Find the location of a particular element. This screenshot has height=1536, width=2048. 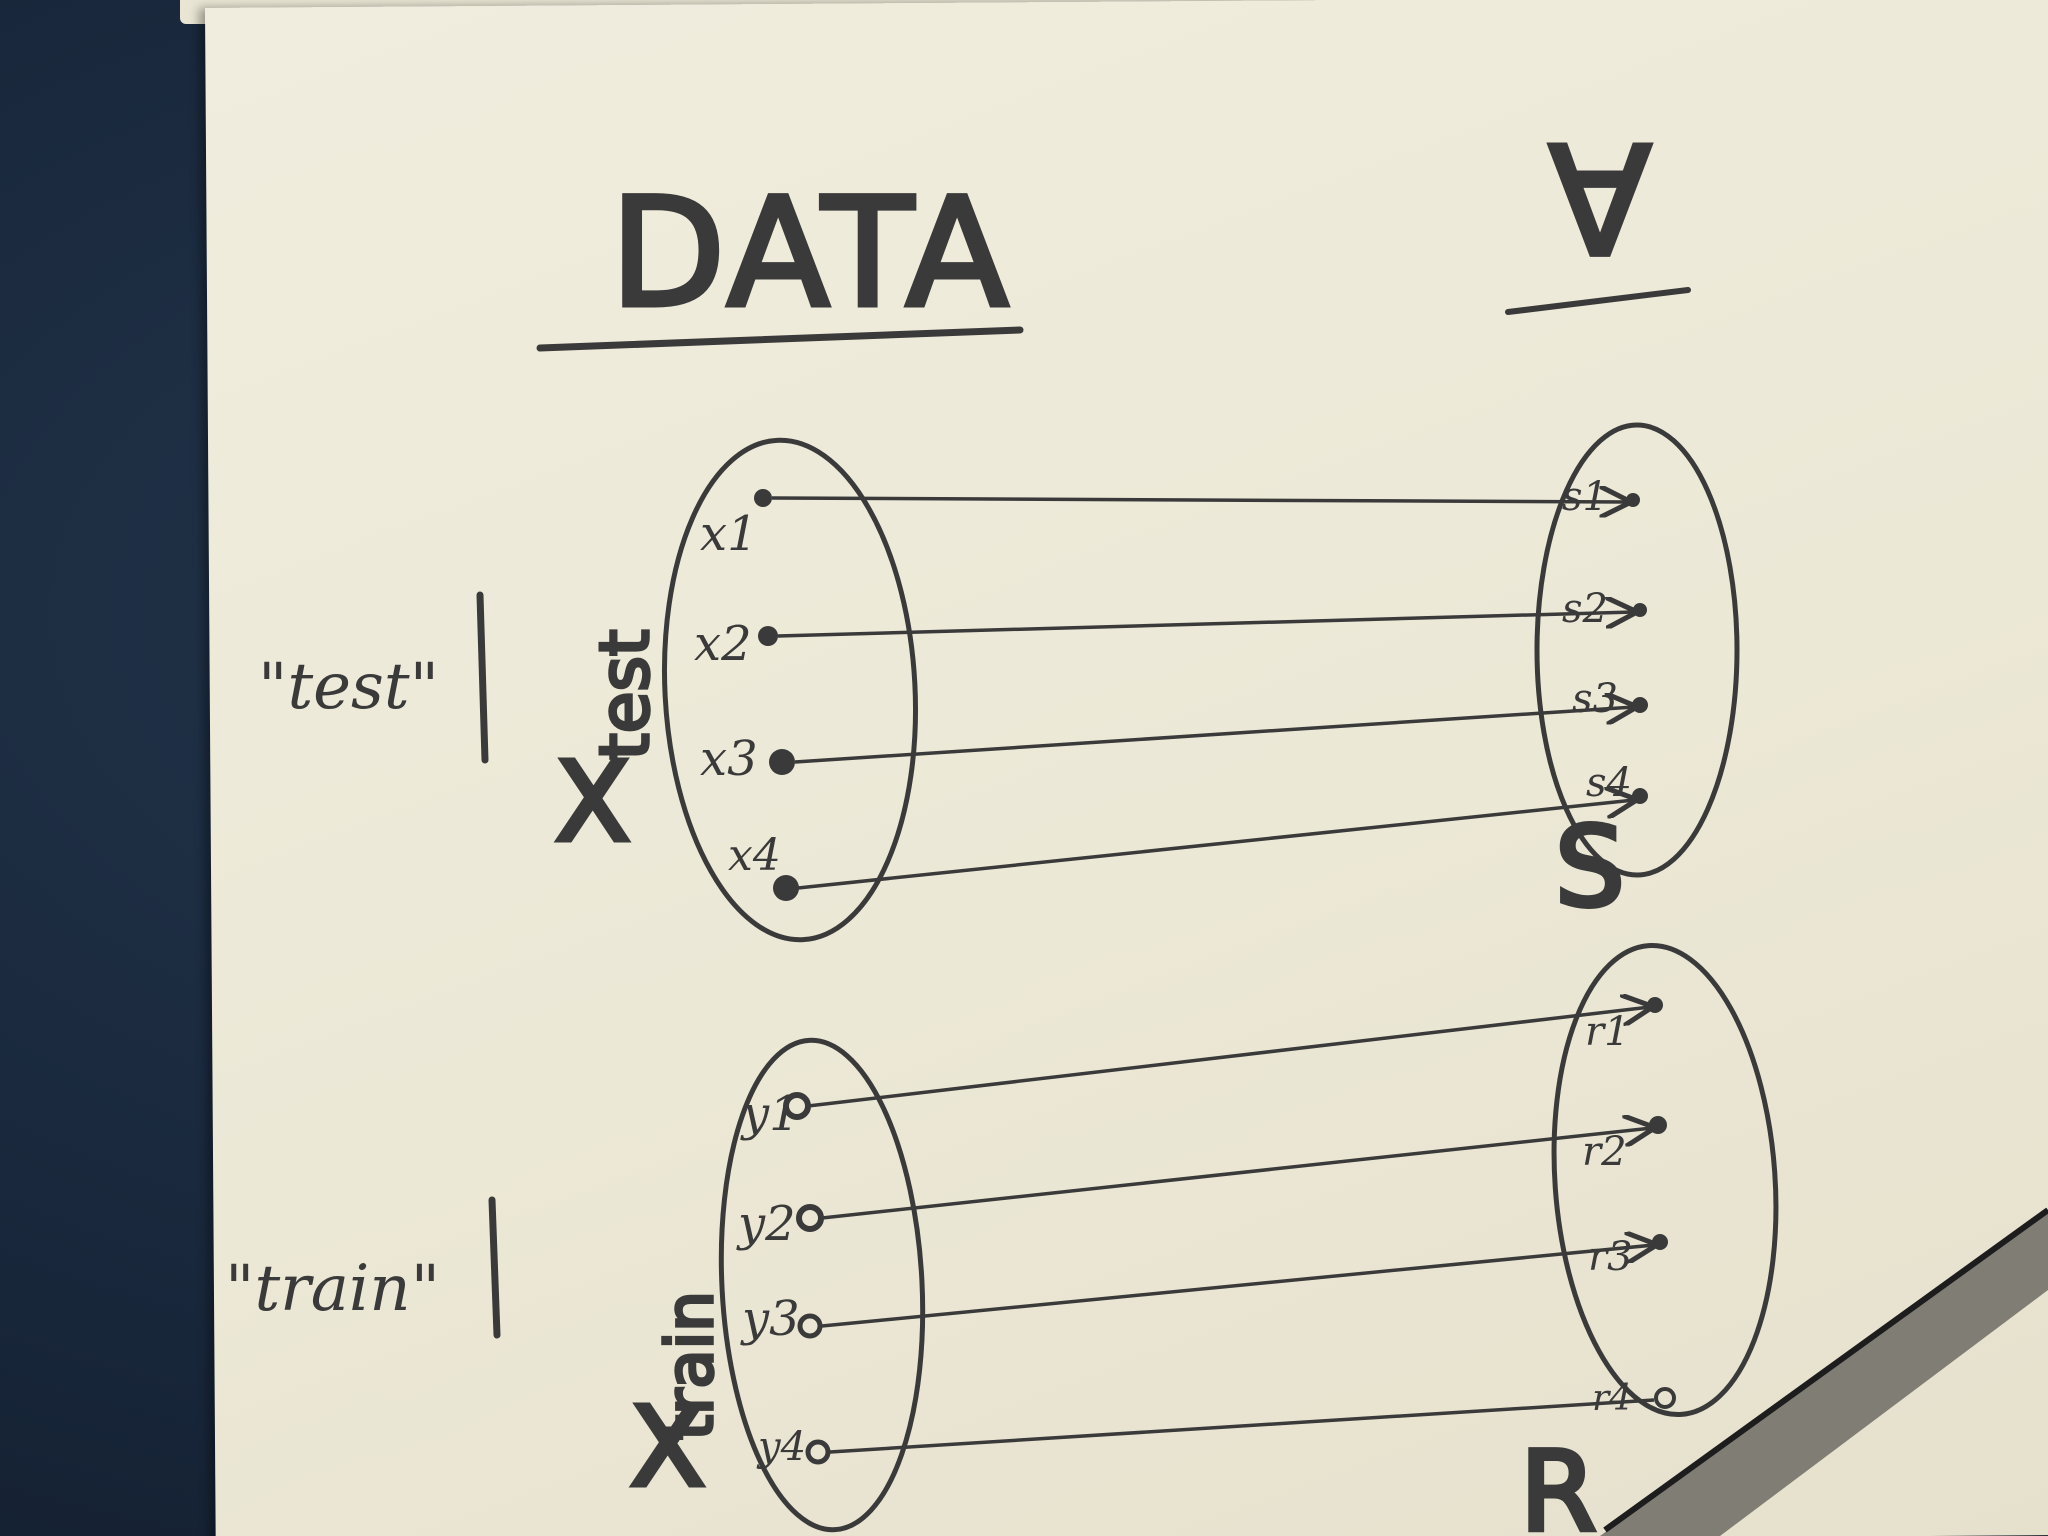

test-output-label: s3 is located at coordinates (1595, 699).